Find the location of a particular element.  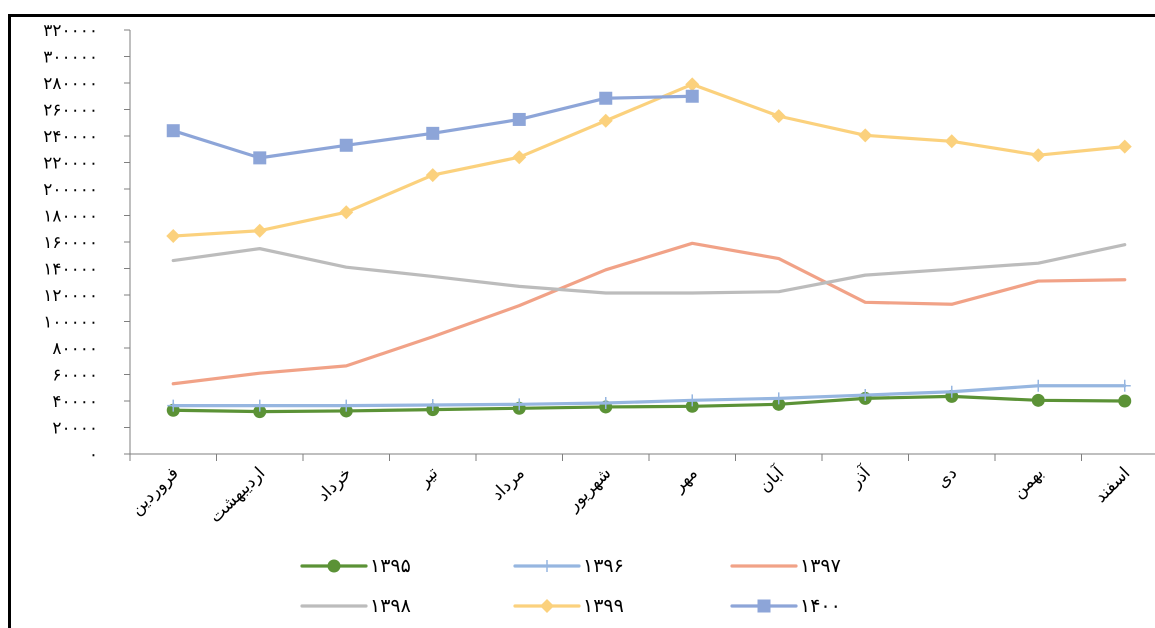

legend-label: ۱۳۹۵ is located at coordinates (390, 566).